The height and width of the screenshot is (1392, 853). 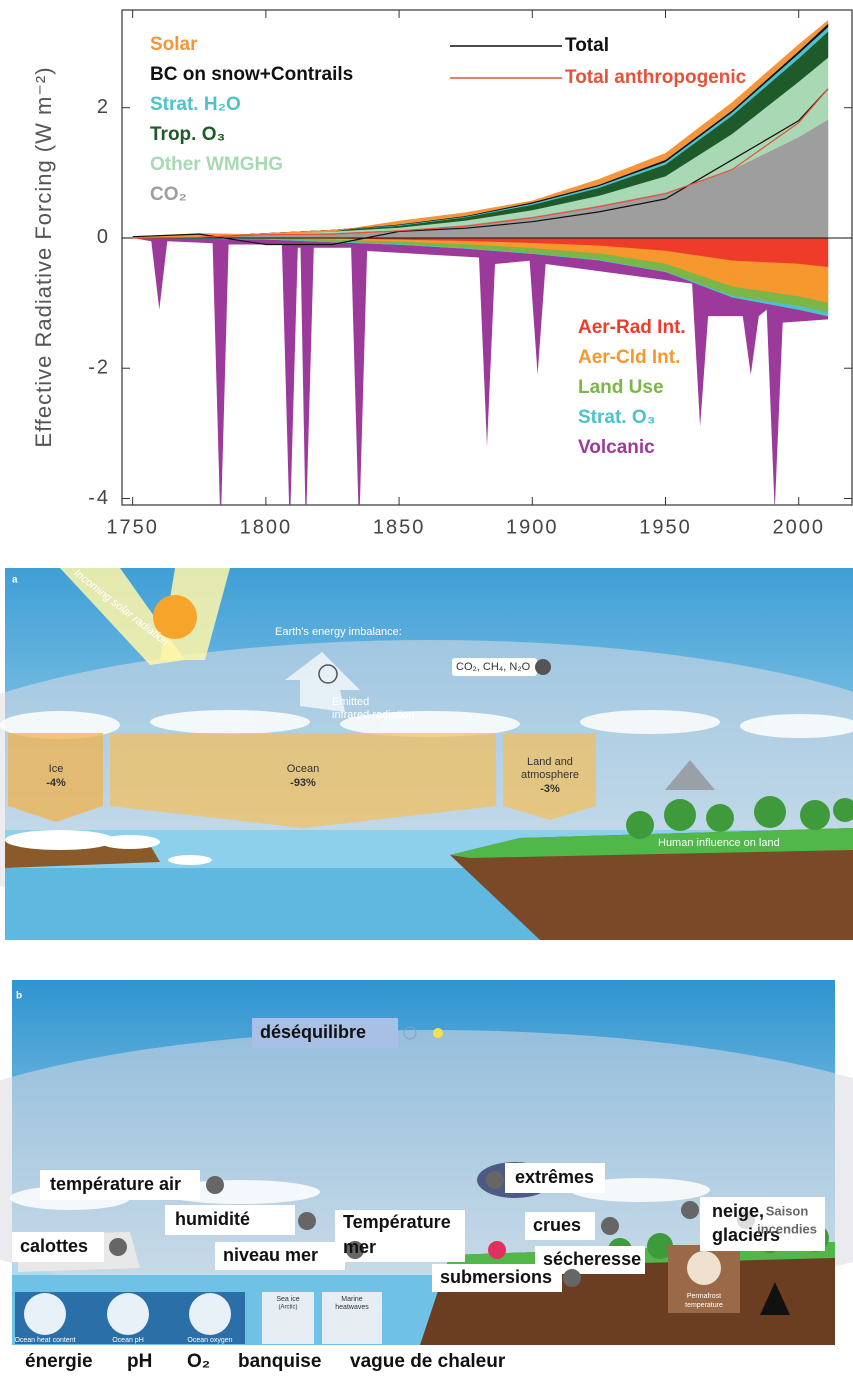 What do you see at coordinates (195, 104) in the screenshot?
I see `legend-label: Strat. H₂O` at bounding box center [195, 104].